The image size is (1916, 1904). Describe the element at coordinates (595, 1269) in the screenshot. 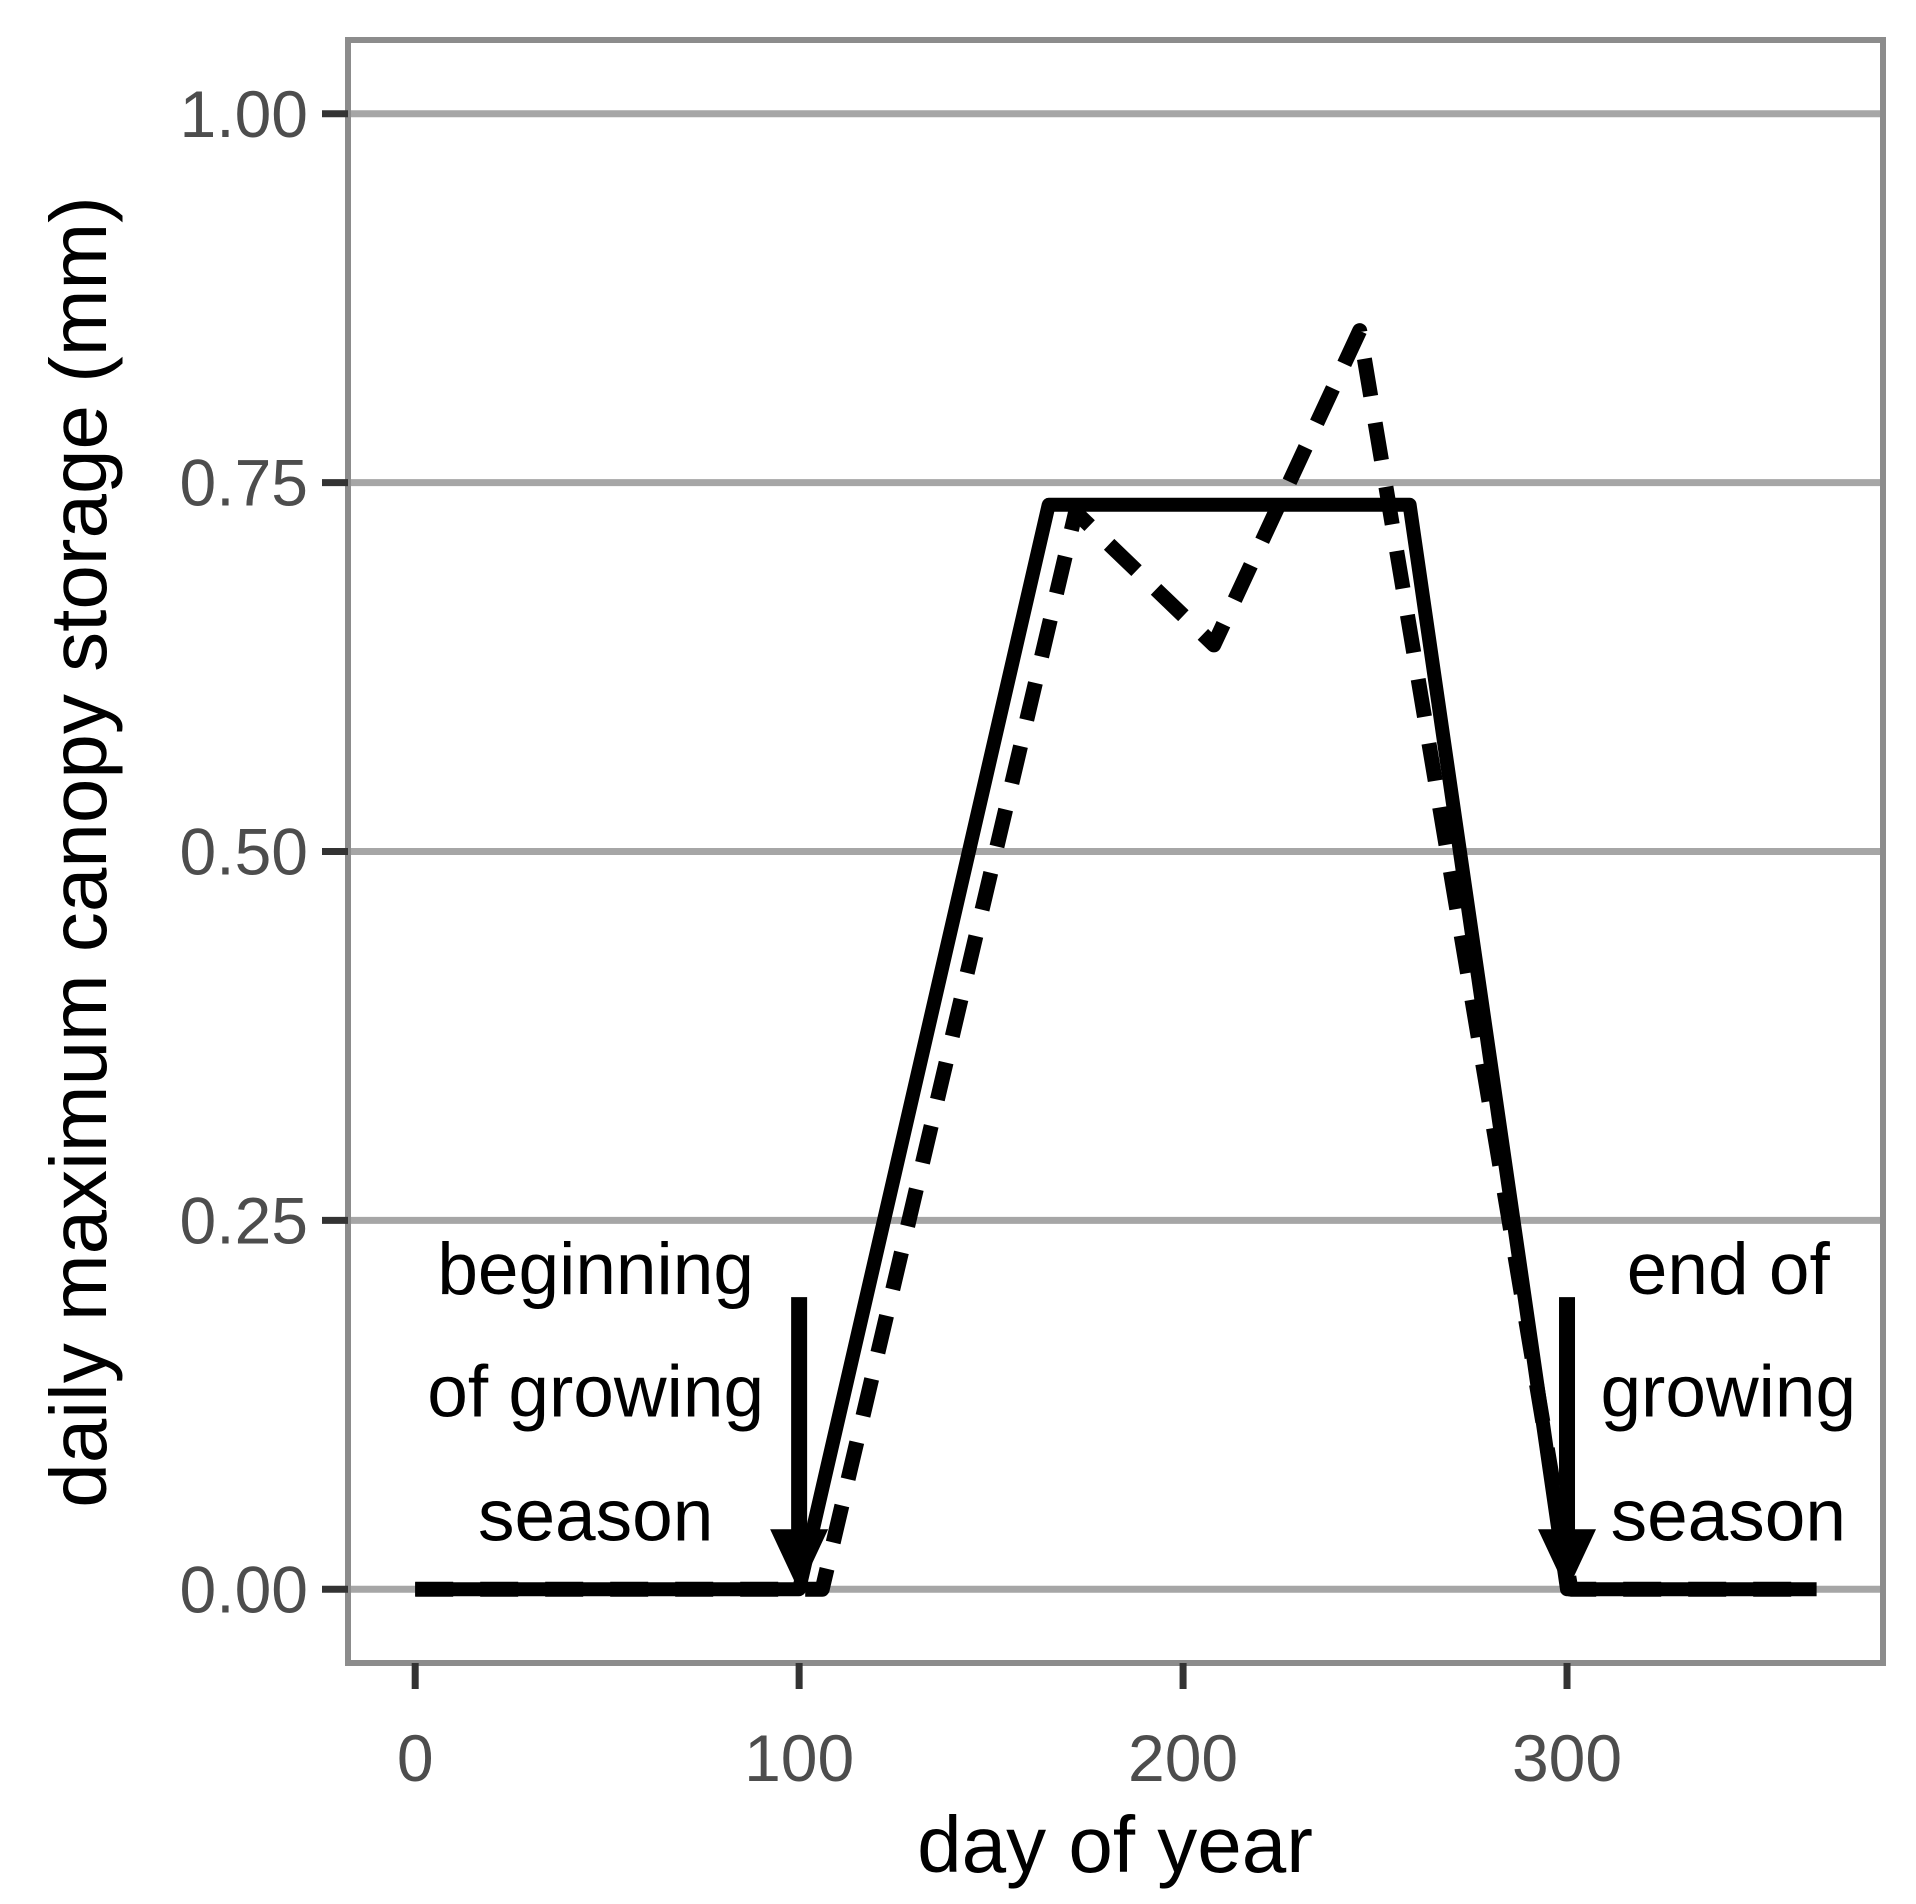

I see `annotation-text-line: beginning` at that location.